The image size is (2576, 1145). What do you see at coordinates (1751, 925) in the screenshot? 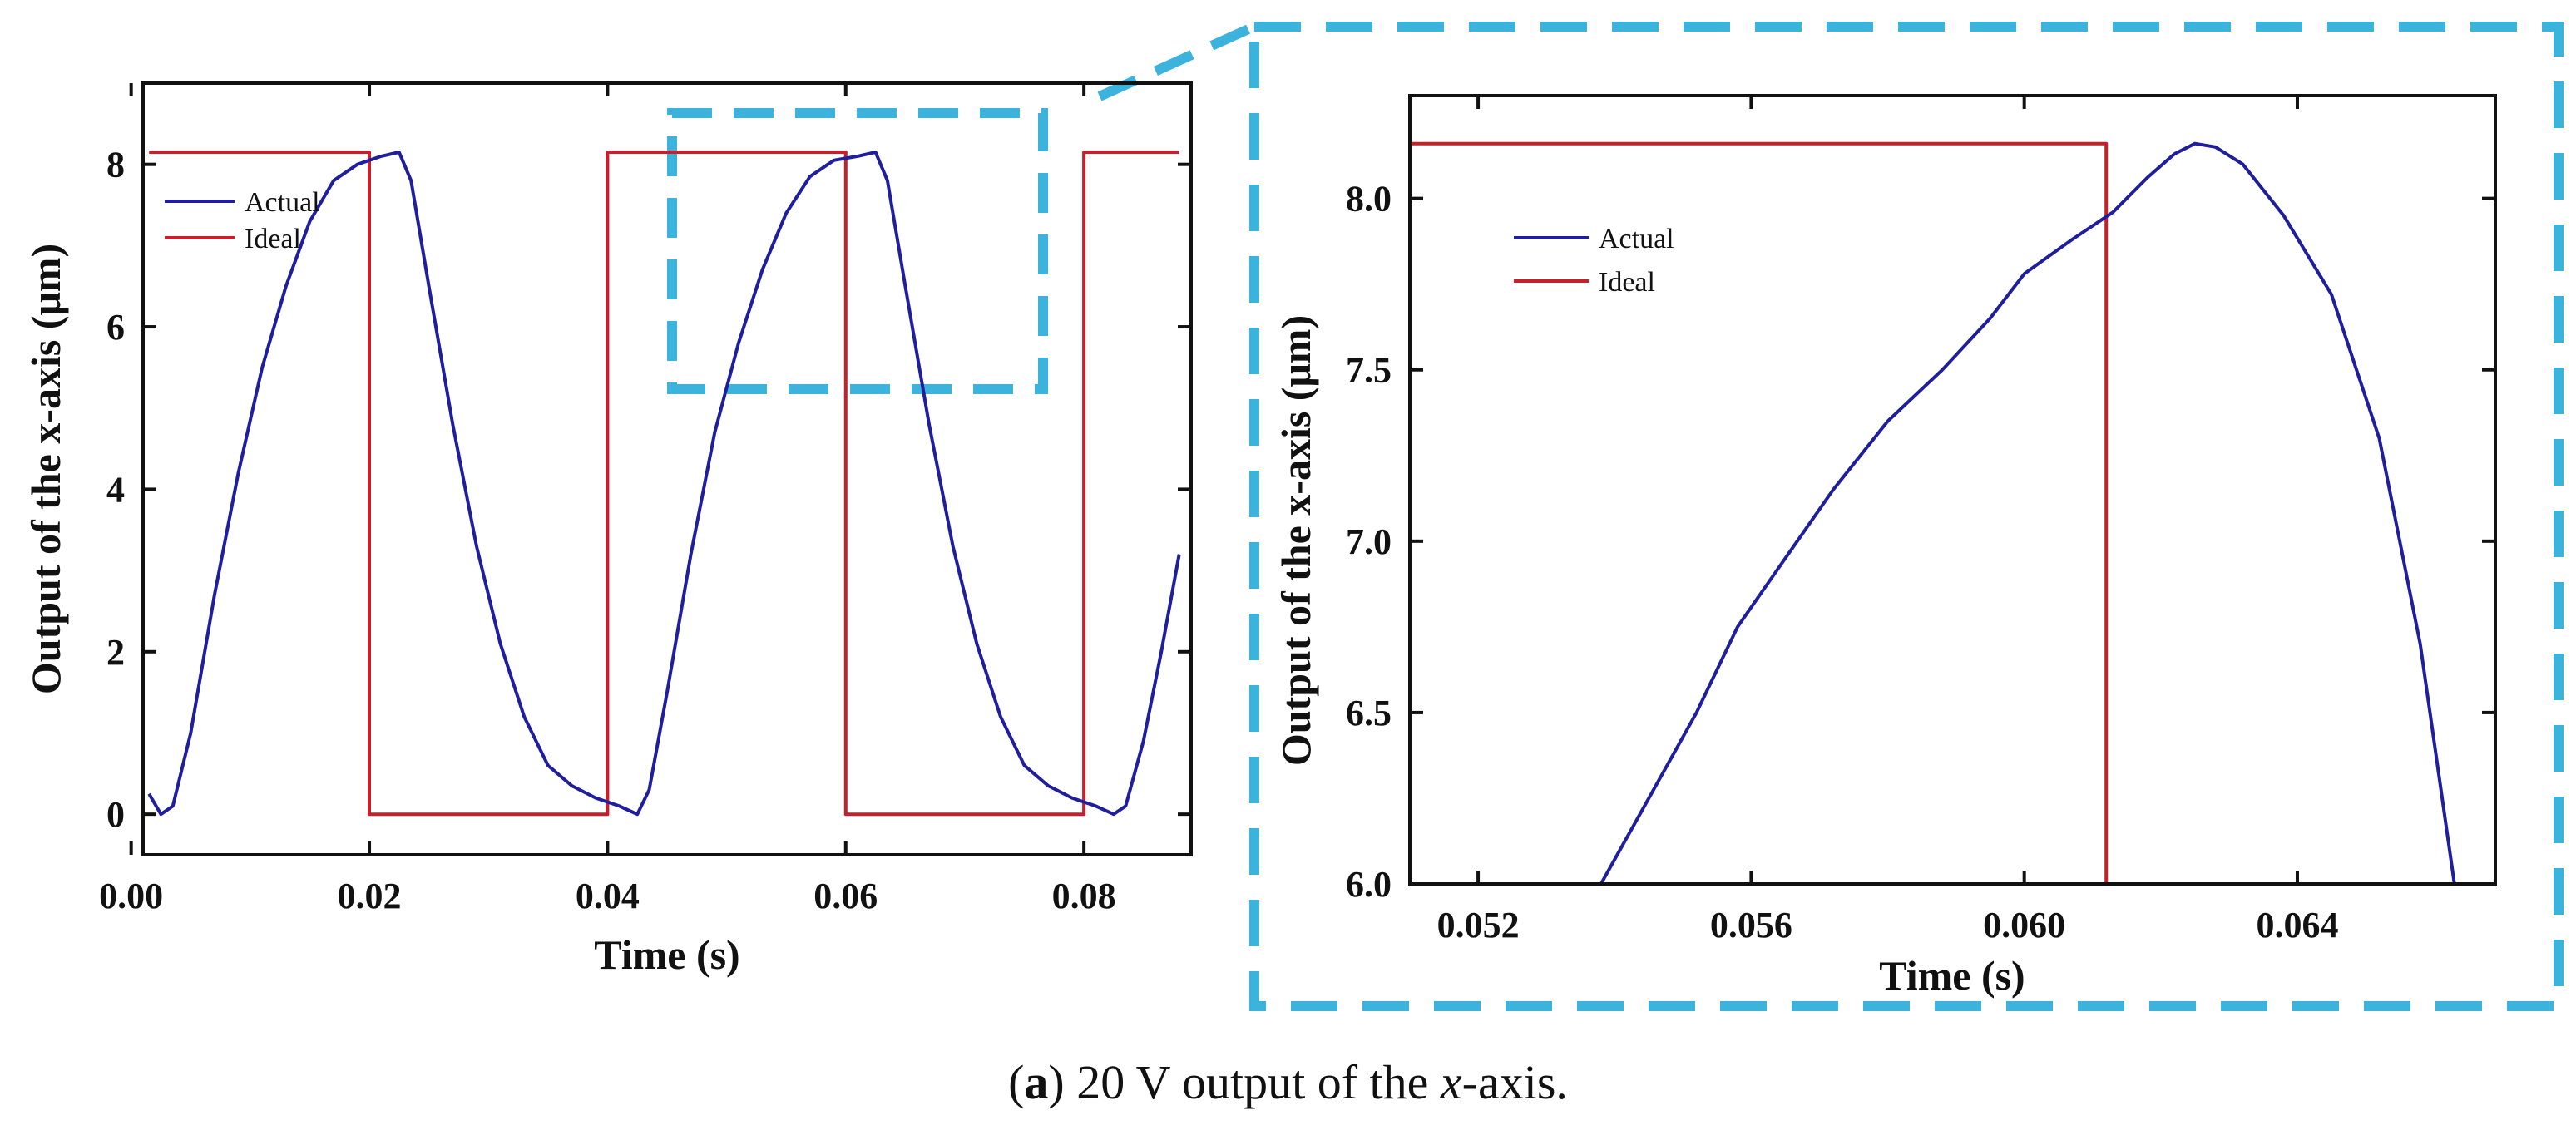
I see `x-tick-label: 0.056` at bounding box center [1751, 925].